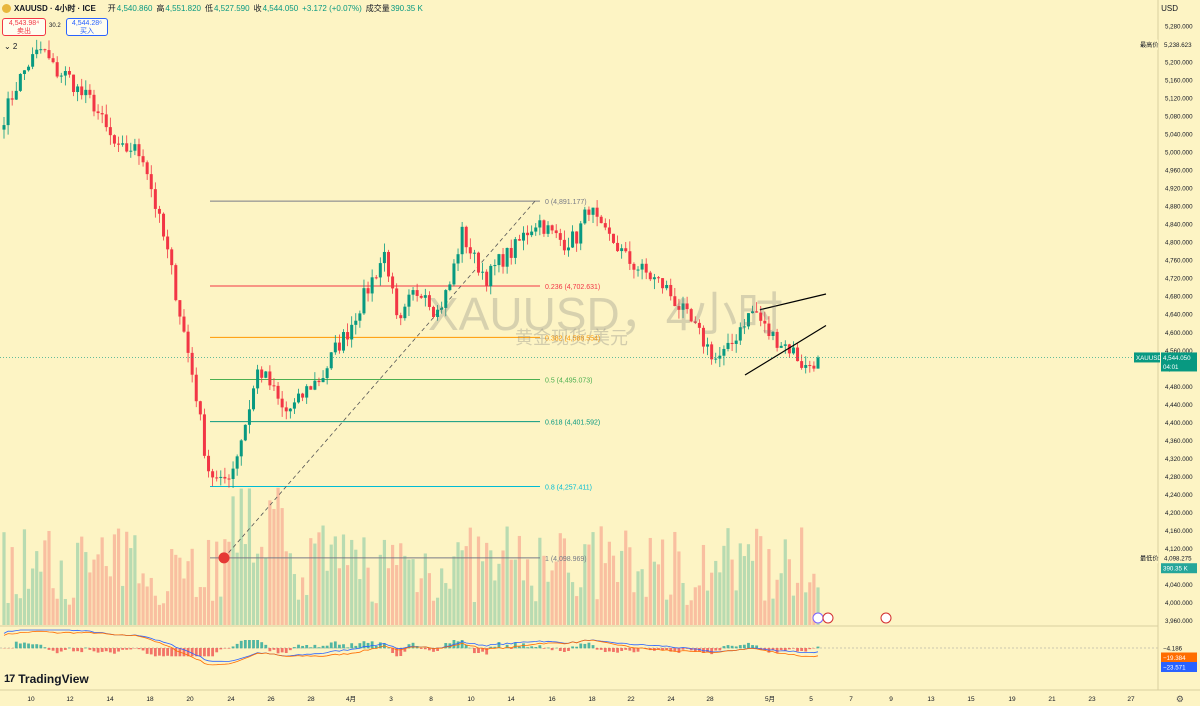  I want to click on upper-trendline, so click(793, 302).